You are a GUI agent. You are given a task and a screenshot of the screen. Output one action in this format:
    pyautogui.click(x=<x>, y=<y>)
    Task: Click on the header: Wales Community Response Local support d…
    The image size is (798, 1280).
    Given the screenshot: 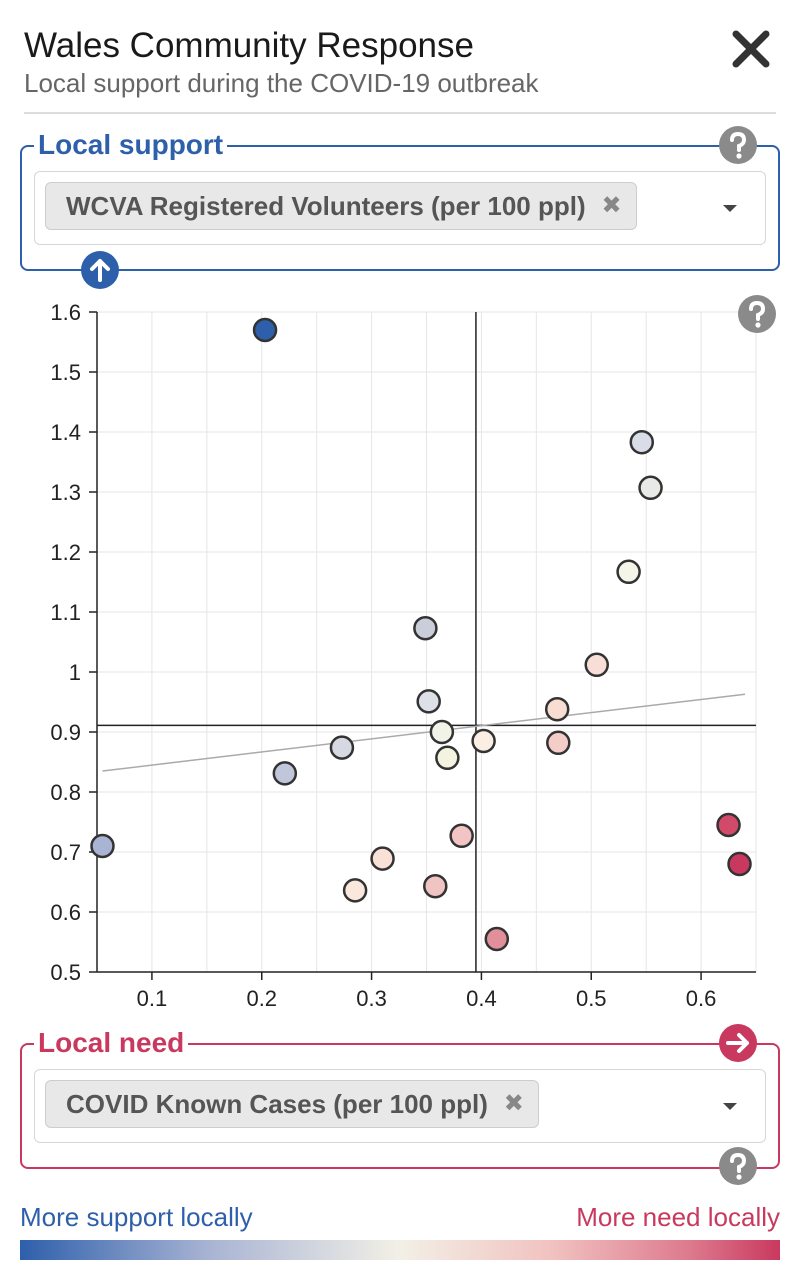 What is the action you would take?
    pyautogui.click(x=399, y=62)
    